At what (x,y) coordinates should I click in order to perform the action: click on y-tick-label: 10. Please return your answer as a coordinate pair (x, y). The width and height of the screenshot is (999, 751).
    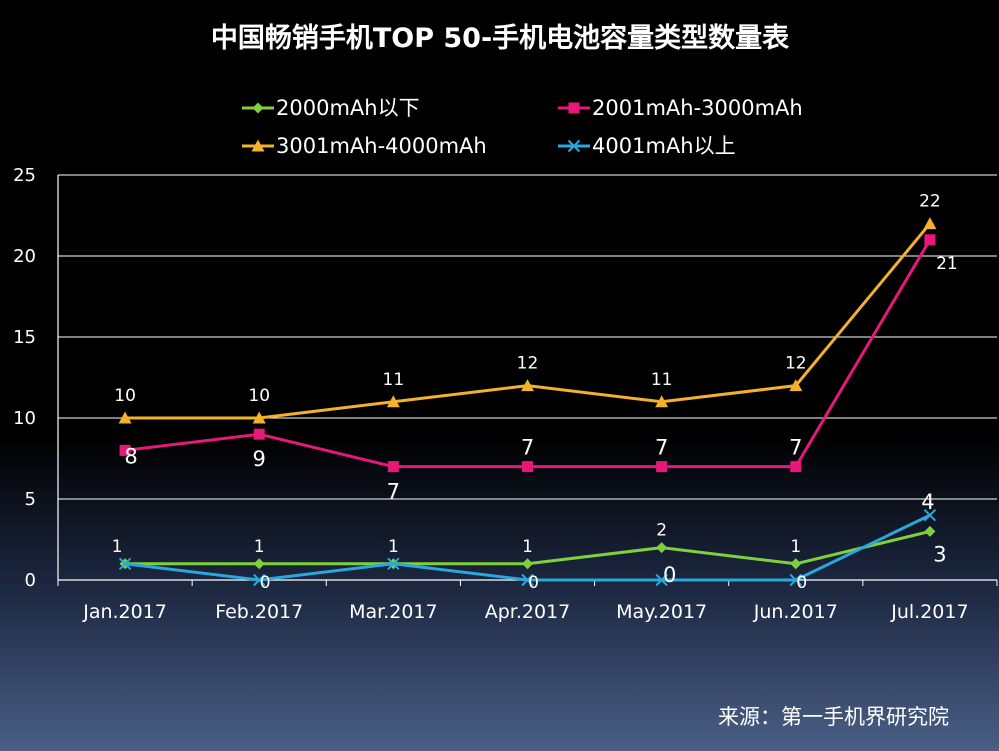
    Looking at the image, I should click on (24, 418).